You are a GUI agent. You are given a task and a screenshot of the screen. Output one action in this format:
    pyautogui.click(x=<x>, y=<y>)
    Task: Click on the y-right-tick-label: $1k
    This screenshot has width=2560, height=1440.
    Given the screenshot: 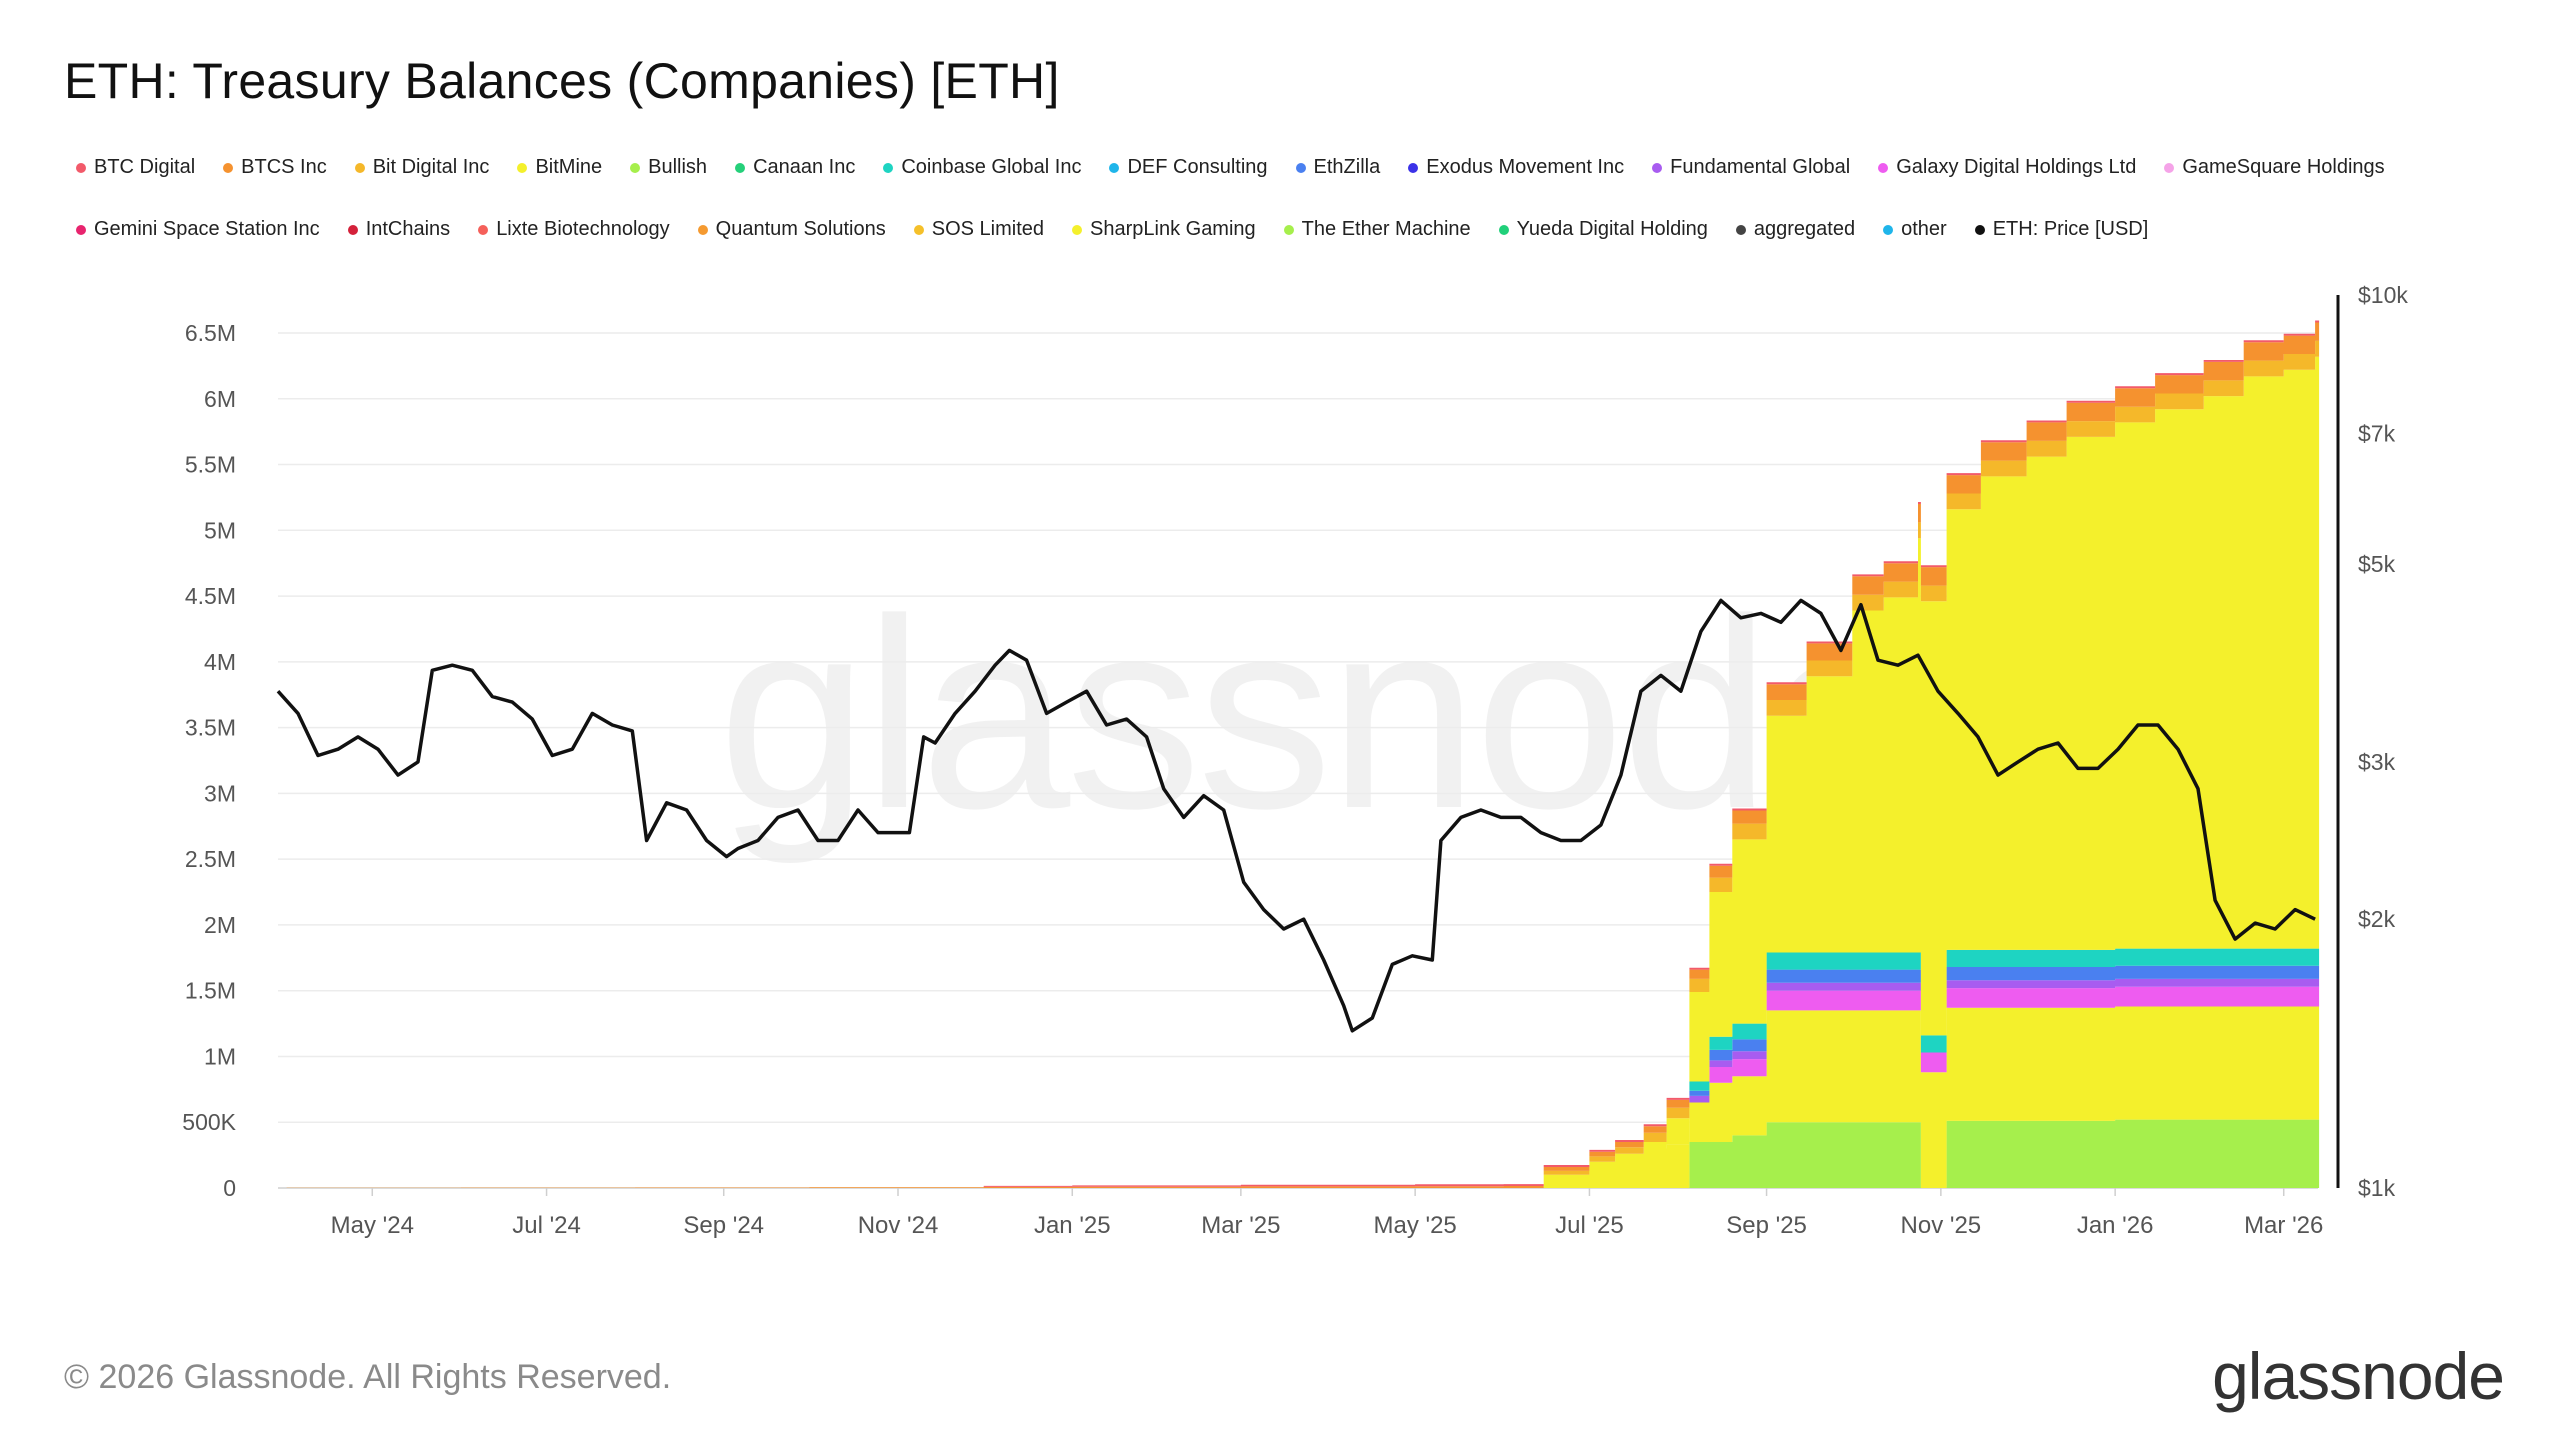 What is the action you would take?
    pyautogui.click(x=2377, y=1188)
    